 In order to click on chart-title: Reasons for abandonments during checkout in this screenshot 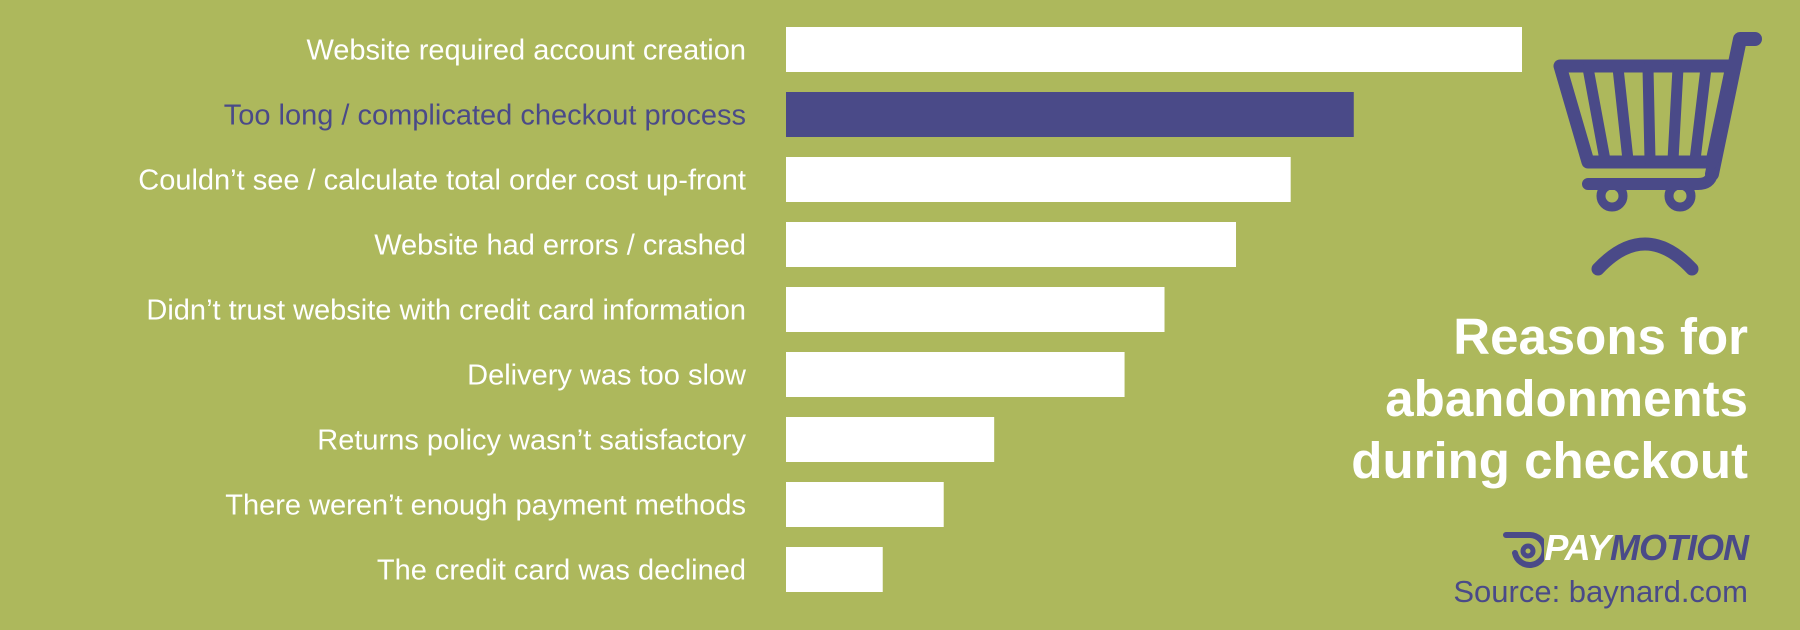, I will do `click(1468, 399)`.